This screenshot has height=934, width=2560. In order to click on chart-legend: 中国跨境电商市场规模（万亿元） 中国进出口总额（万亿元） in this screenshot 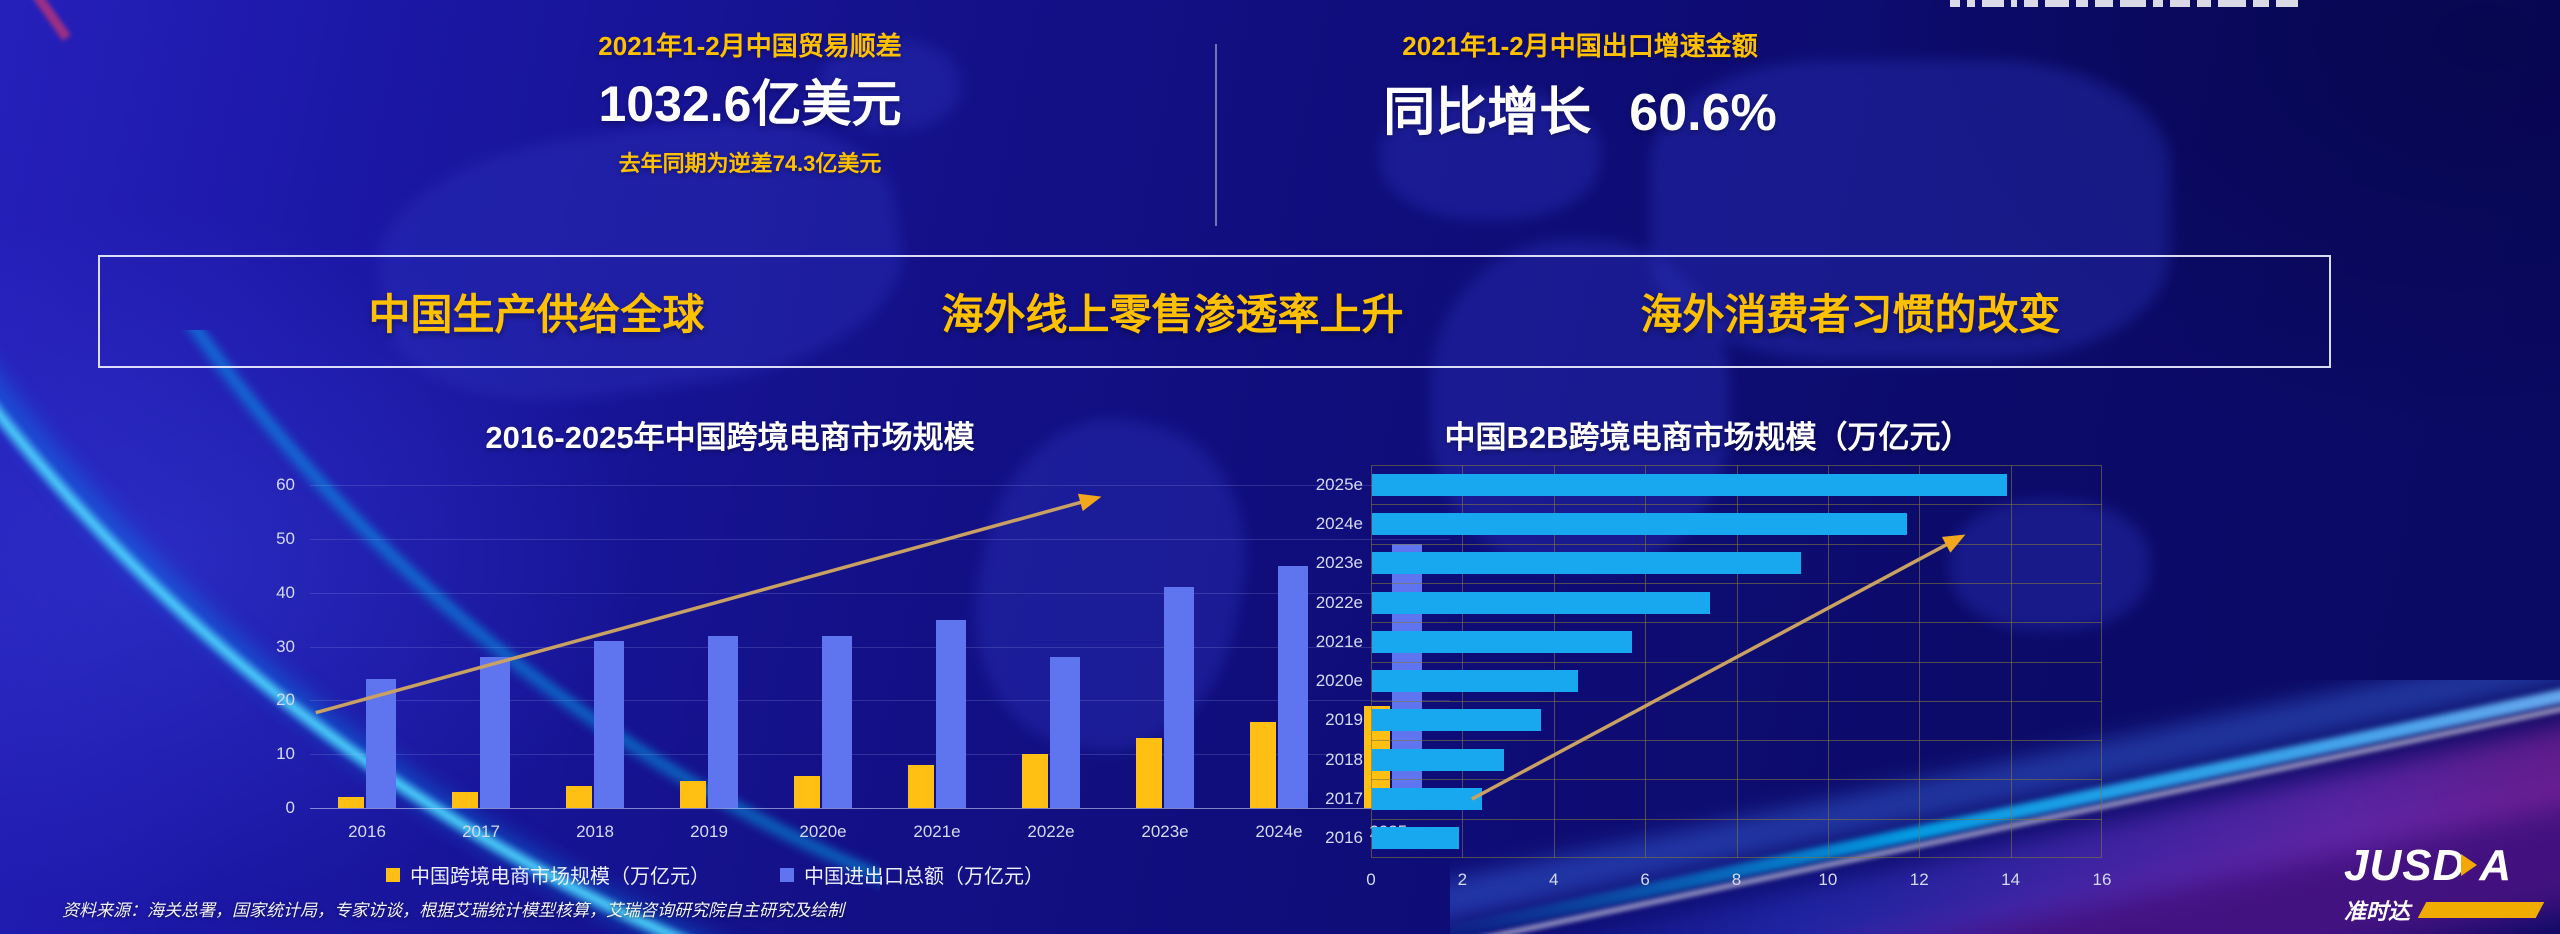, I will do `click(715, 874)`.